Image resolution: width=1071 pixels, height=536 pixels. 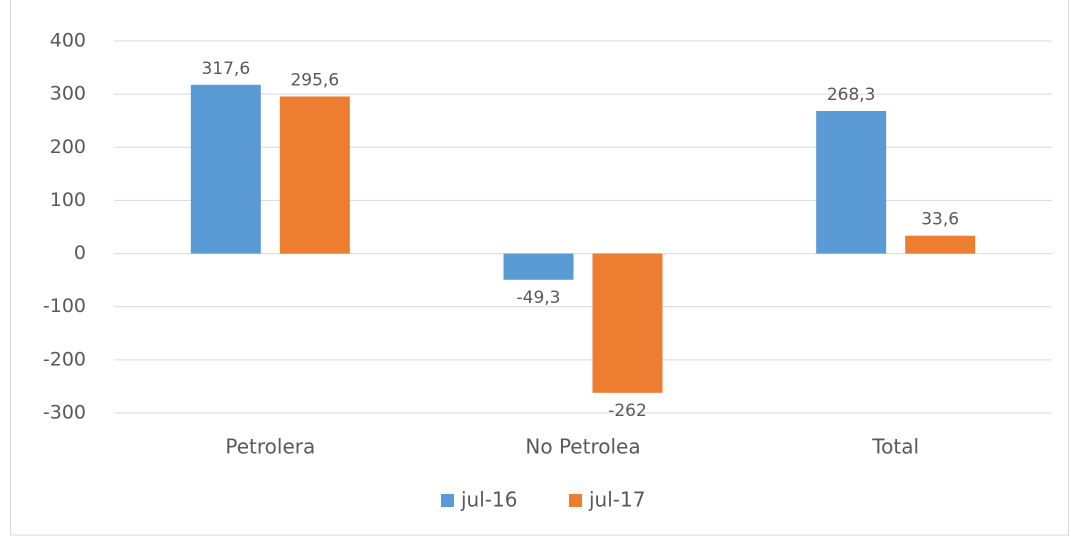 I want to click on value-label: -262, so click(x=627, y=411).